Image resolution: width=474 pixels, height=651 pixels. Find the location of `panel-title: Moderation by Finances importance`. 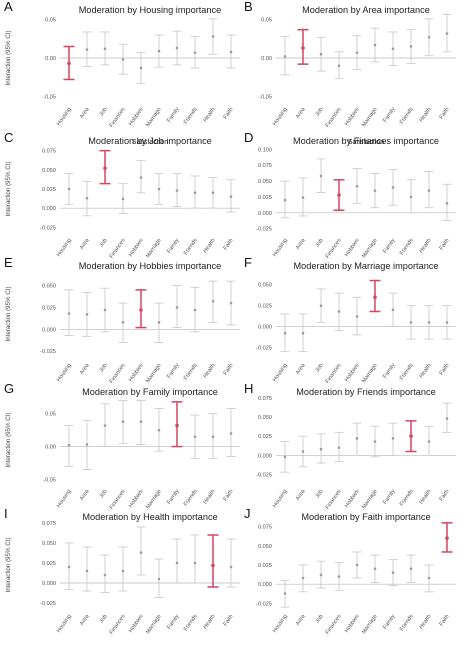

panel-title: Moderation by Finances importance is located at coordinates (366, 141).